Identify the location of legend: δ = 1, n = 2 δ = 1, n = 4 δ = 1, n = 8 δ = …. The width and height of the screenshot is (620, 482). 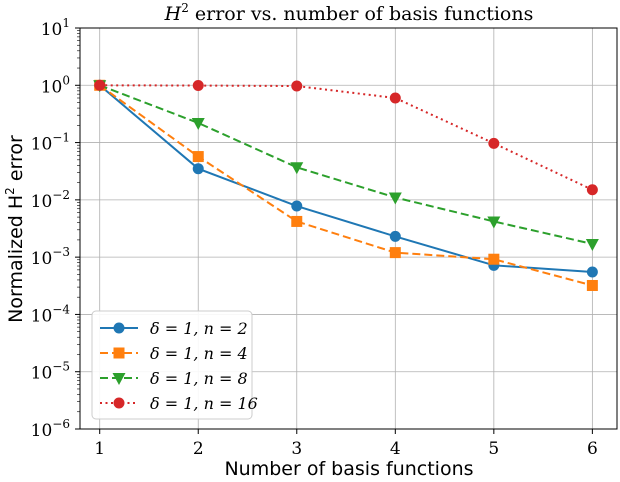
(174, 365).